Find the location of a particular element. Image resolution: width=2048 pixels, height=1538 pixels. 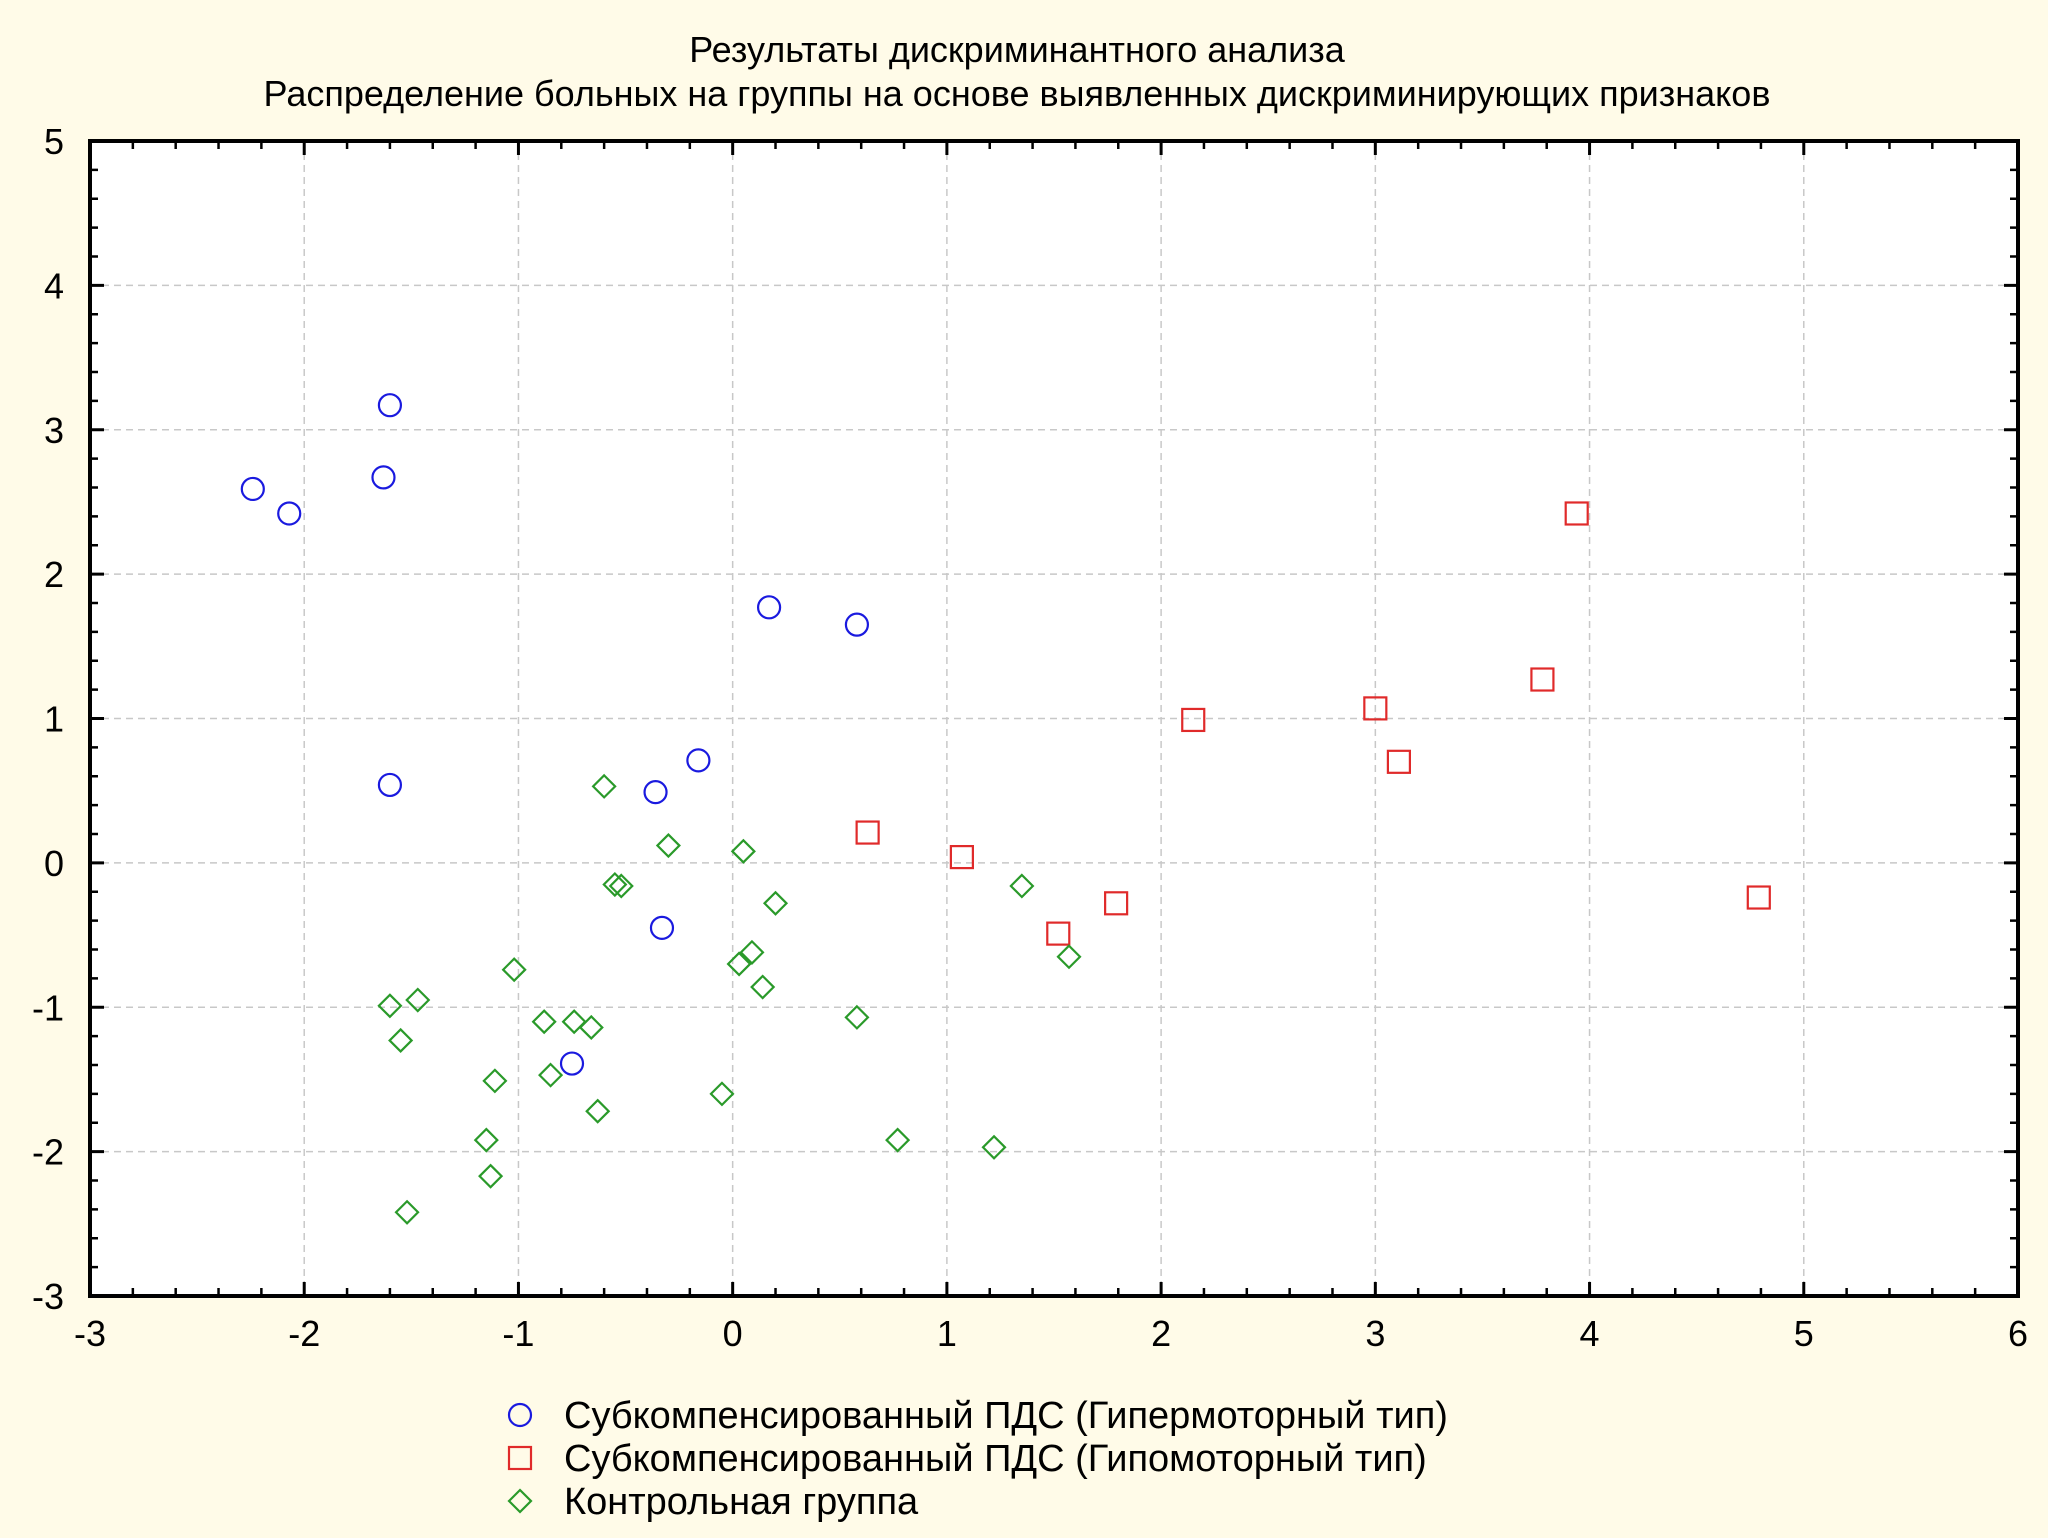

y-tick-label: 4 is located at coordinates (54, 285).